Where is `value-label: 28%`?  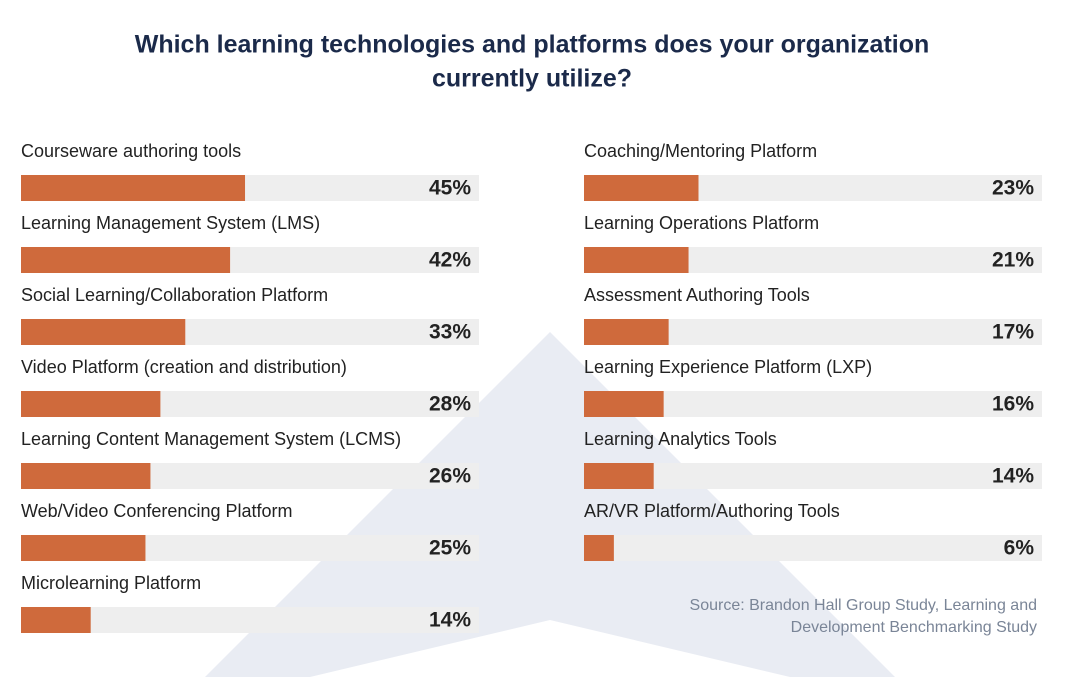
value-label: 28% is located at coordinates (450, 404).